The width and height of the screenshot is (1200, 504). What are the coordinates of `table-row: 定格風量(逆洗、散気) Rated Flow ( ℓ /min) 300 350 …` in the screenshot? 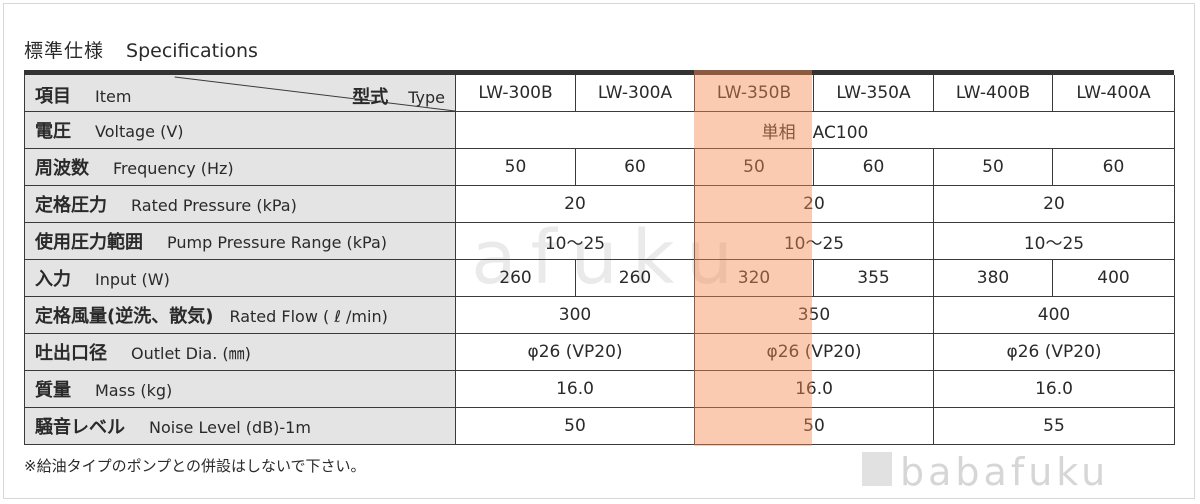 It's located at (599, 315).